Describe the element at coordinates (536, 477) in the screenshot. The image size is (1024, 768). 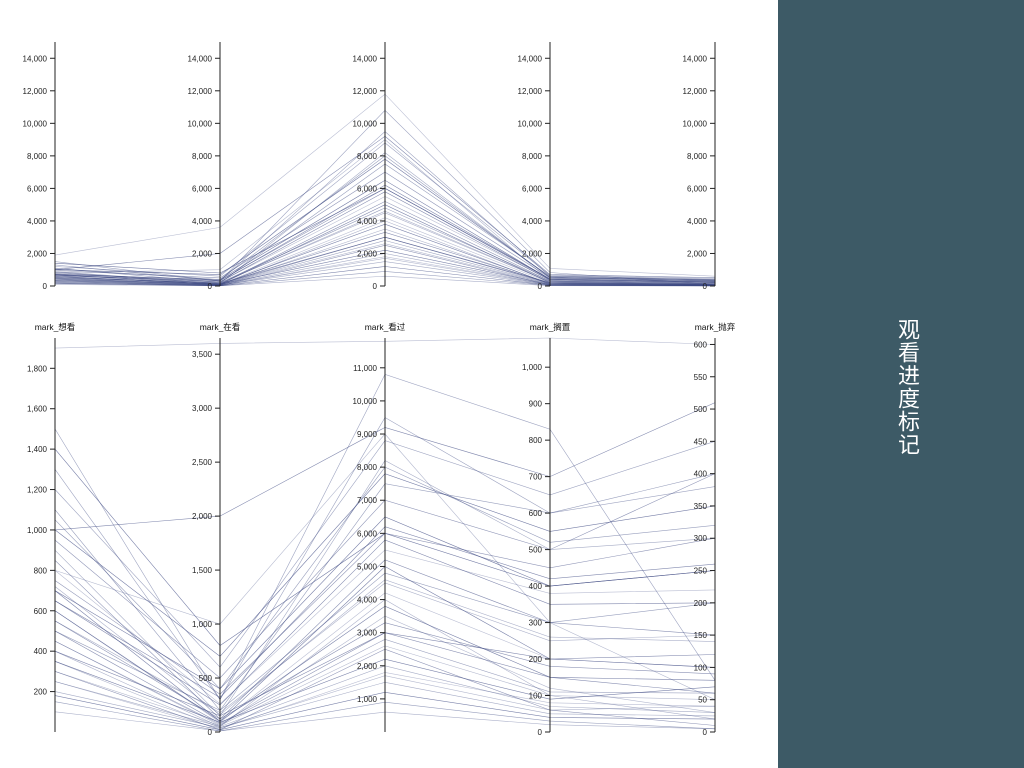
I see `tick-label: 700` at that location.